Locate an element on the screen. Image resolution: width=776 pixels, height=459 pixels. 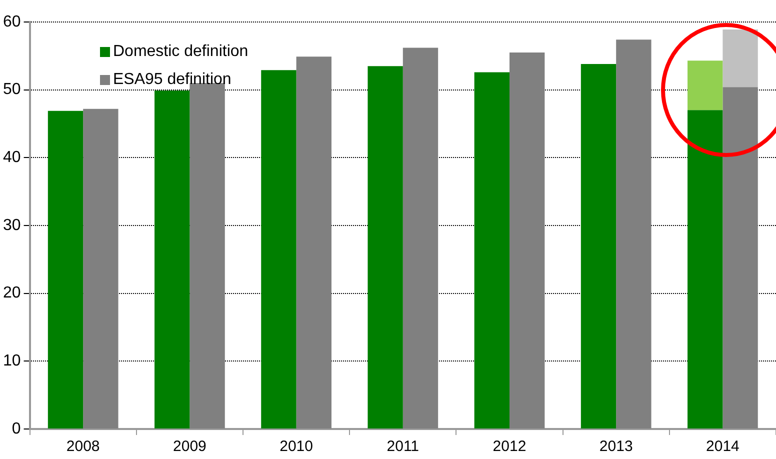
x-tick-label: 2013 is located at coordinates (616, 447).